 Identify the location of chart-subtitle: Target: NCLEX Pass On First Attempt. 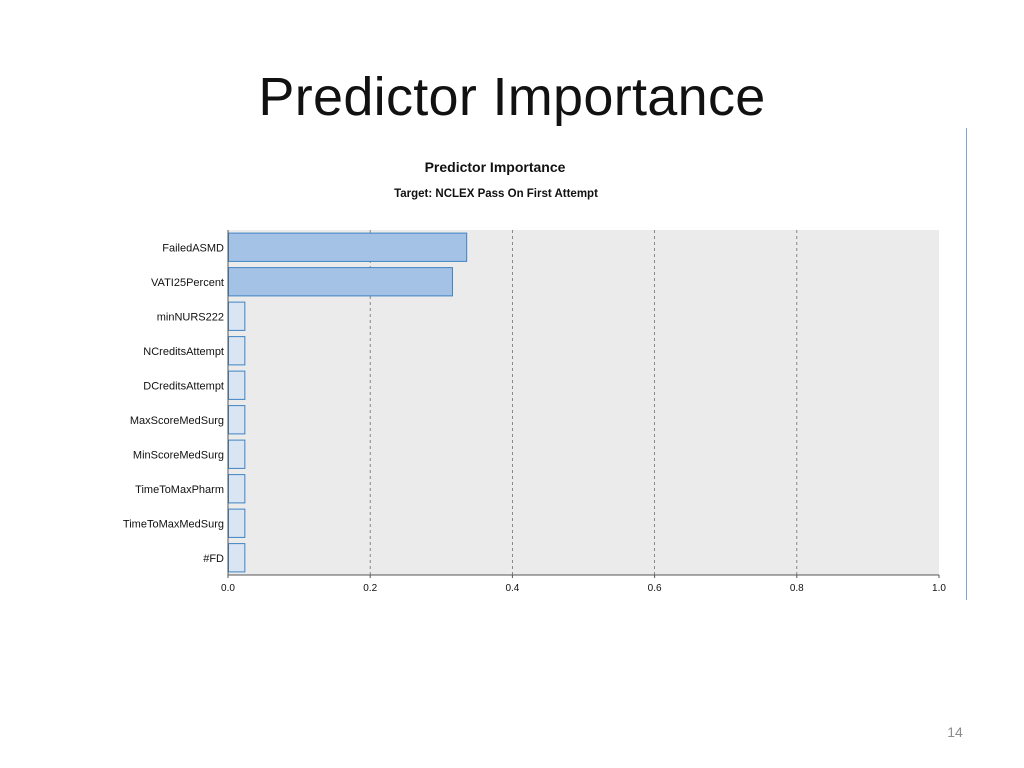
(496, 194).